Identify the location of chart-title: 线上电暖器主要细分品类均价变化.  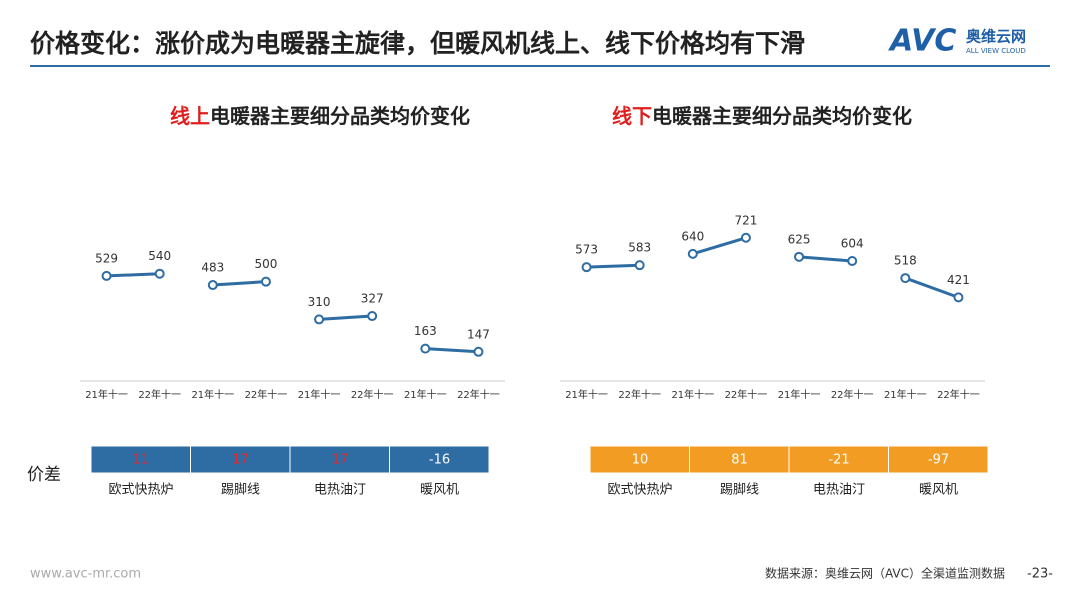
(320, 116).